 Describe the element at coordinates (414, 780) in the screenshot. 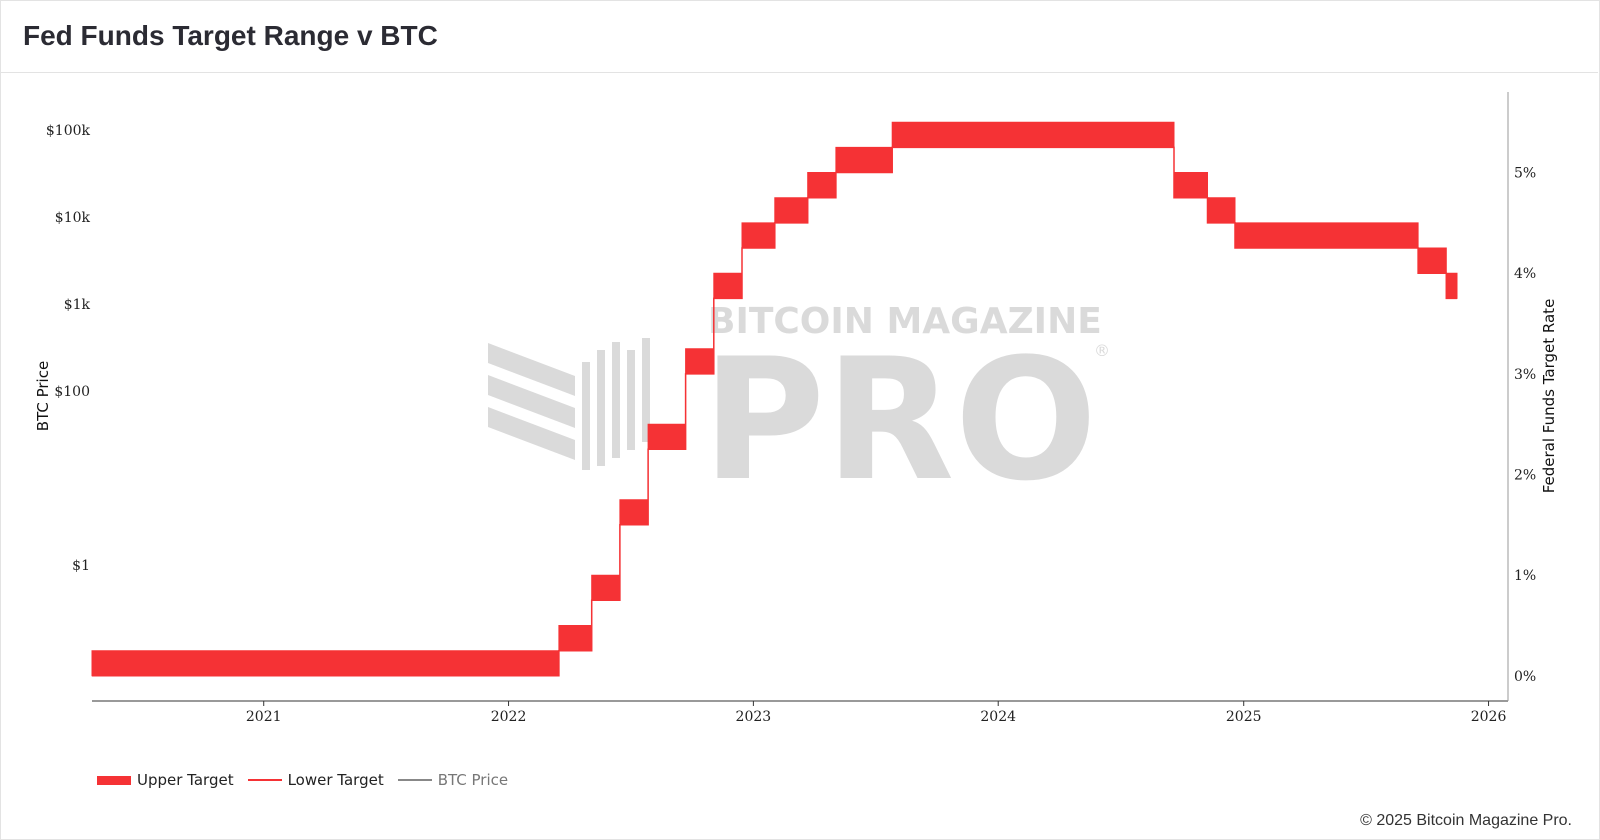

I see `legend-swatch-btc-icon` at that location.